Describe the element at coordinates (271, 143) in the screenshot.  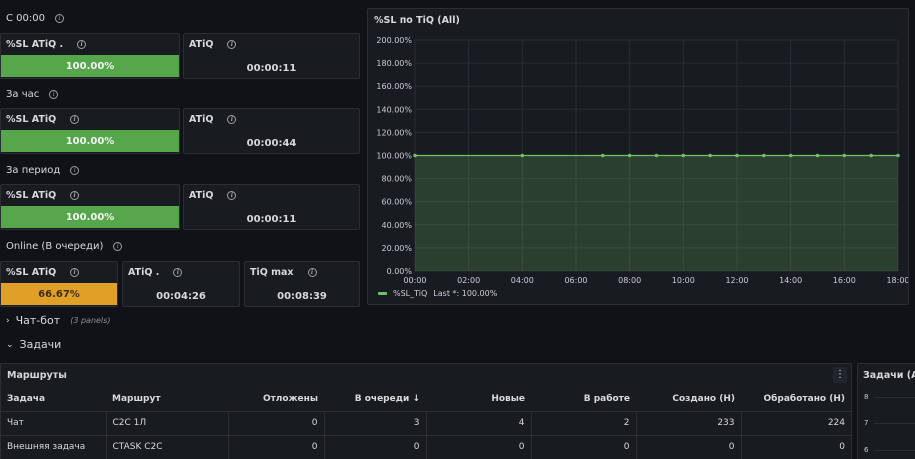
I see `atiq-value: 00:00:44` at that location.